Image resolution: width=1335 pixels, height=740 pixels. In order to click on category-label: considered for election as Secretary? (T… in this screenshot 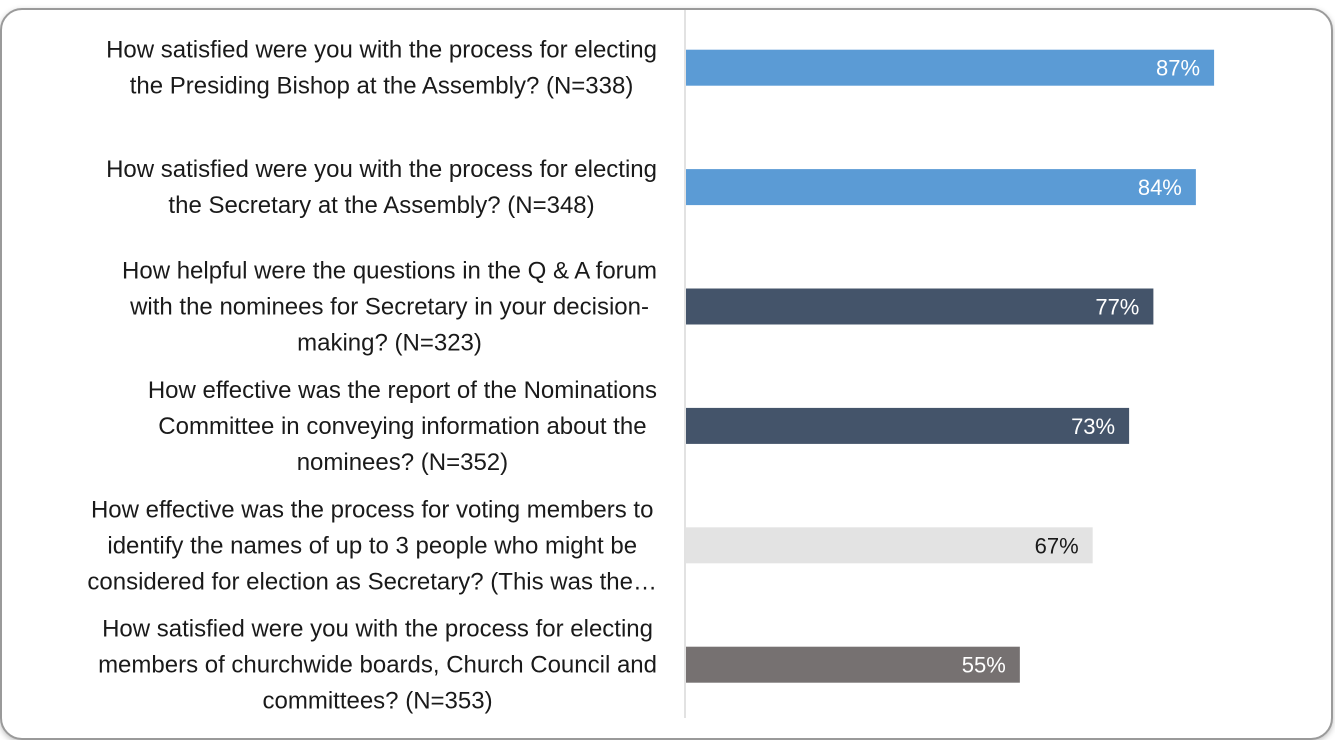, I will do `click(372, 581)`.